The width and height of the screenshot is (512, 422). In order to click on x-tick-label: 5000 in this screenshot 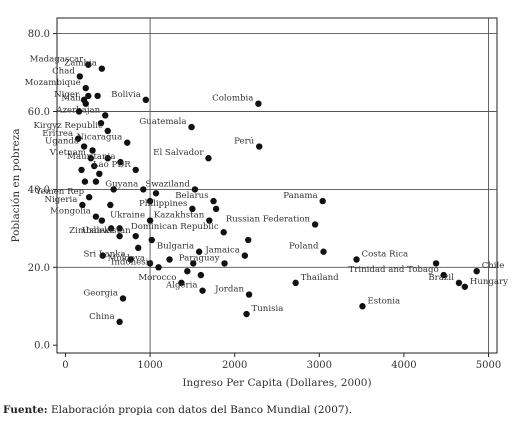, I will do `click(488, 365)`.